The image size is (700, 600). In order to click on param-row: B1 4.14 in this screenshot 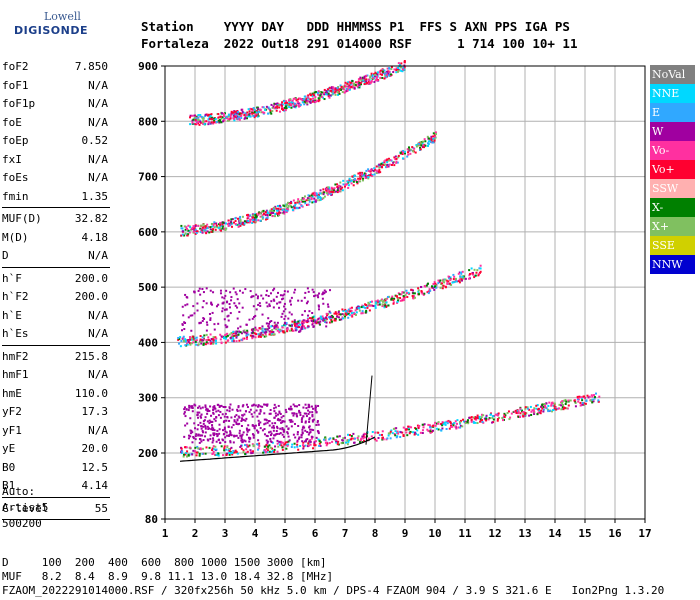, I will do `click(55, 486)`.